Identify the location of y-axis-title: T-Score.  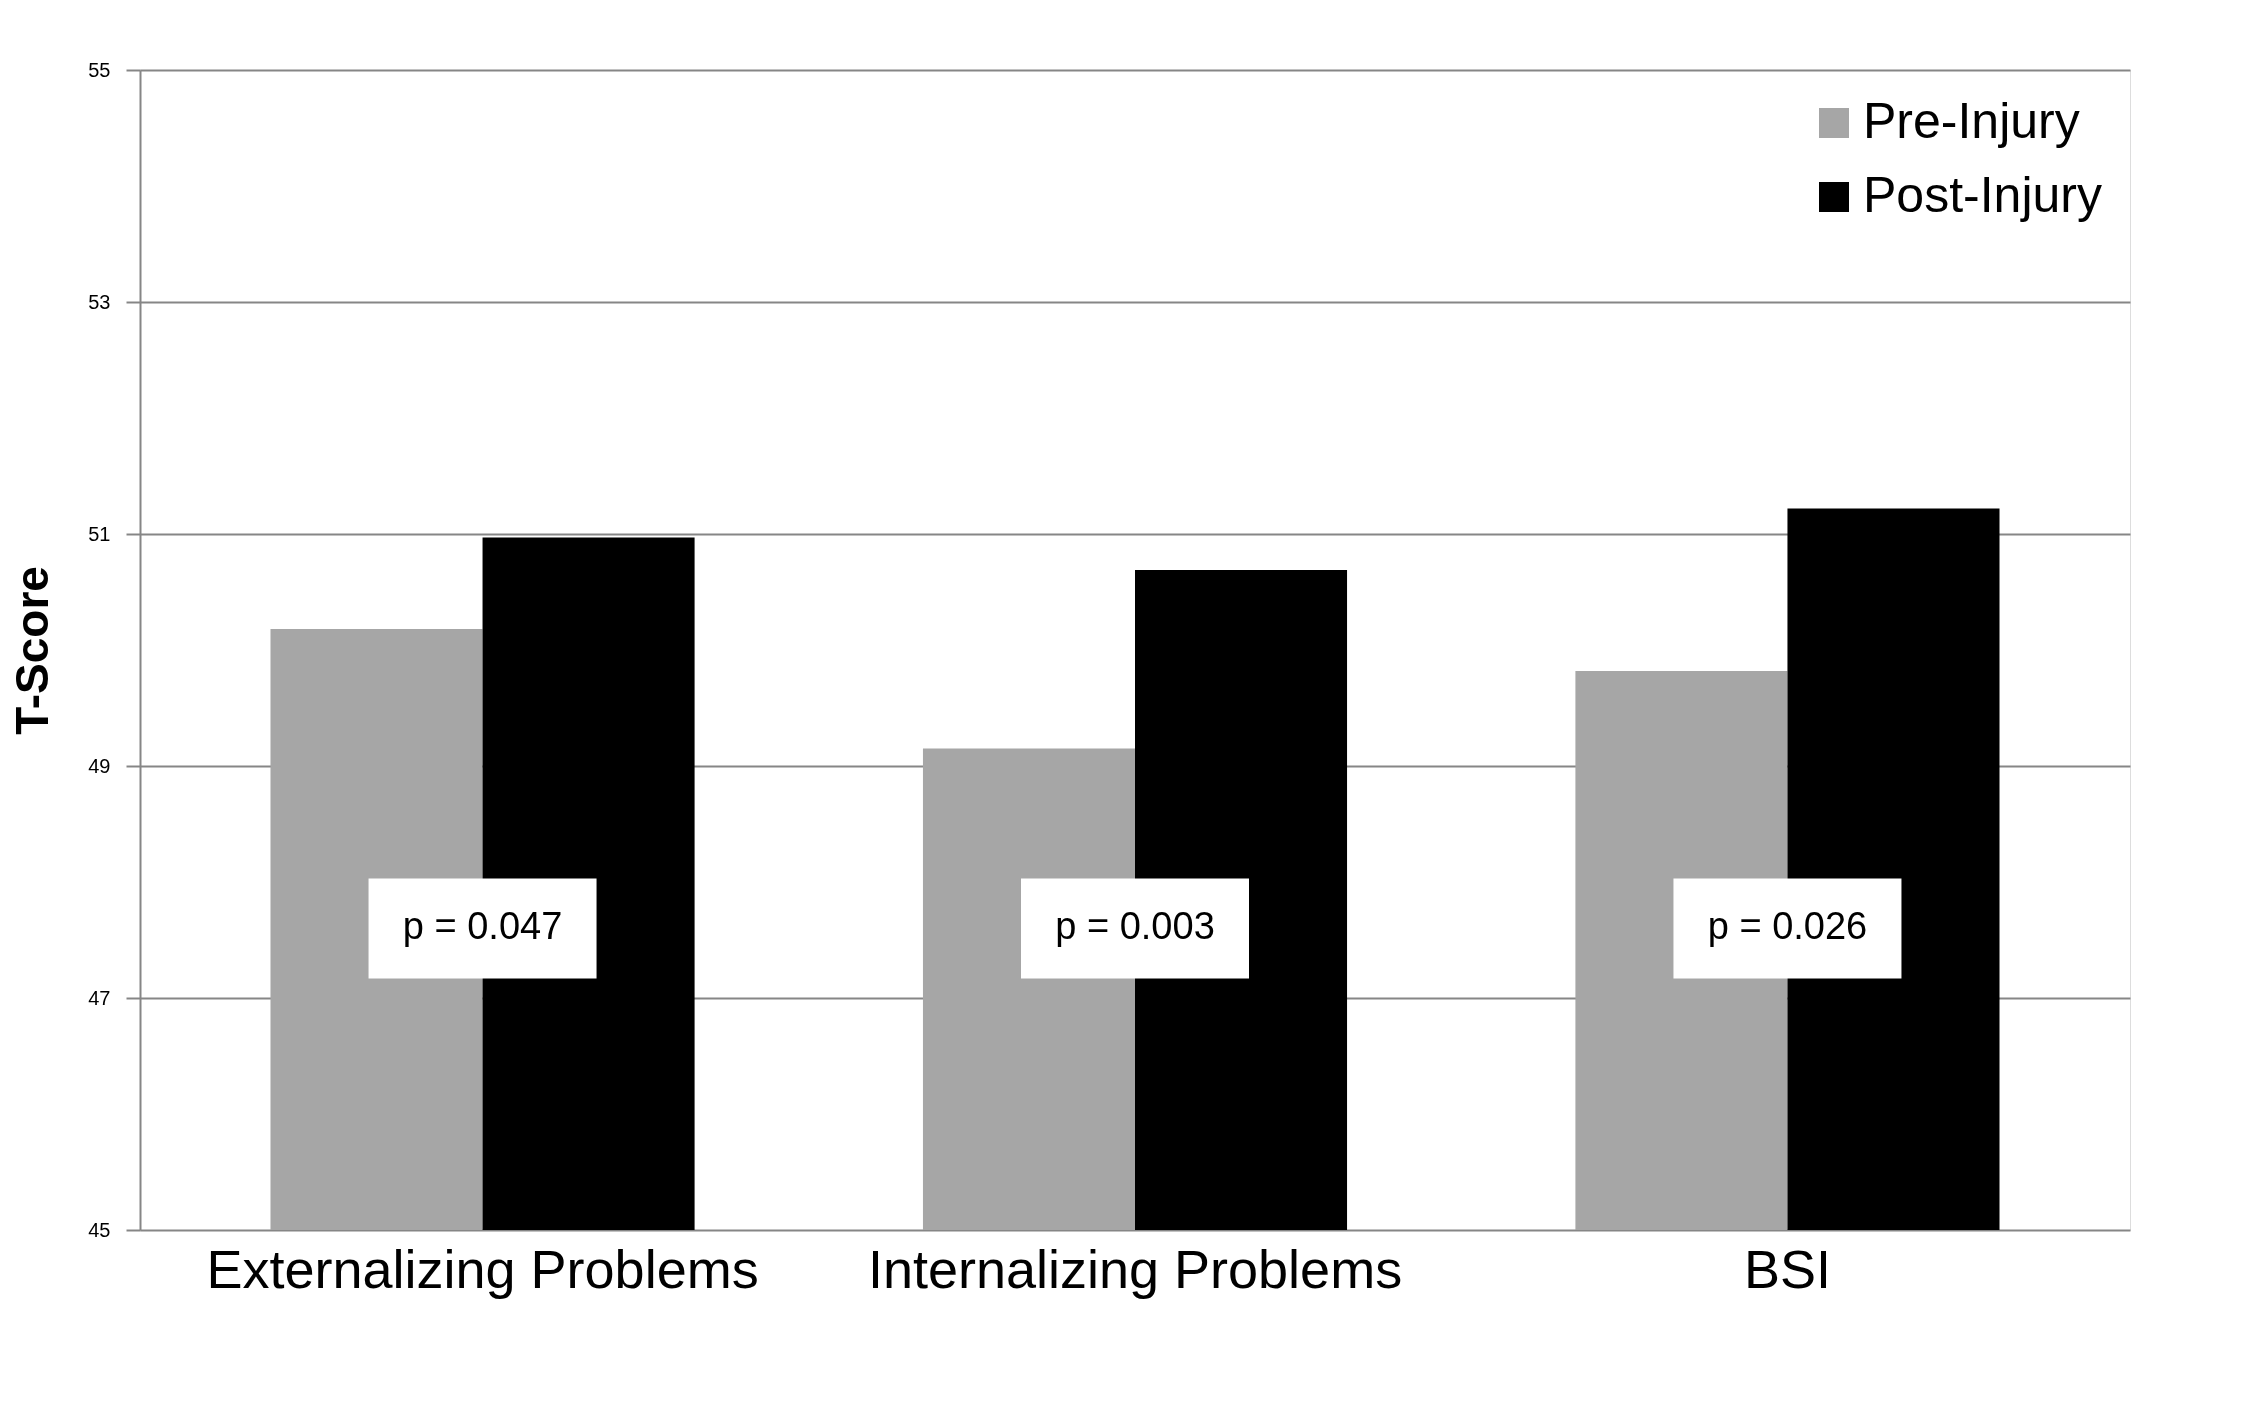
(32, 650).